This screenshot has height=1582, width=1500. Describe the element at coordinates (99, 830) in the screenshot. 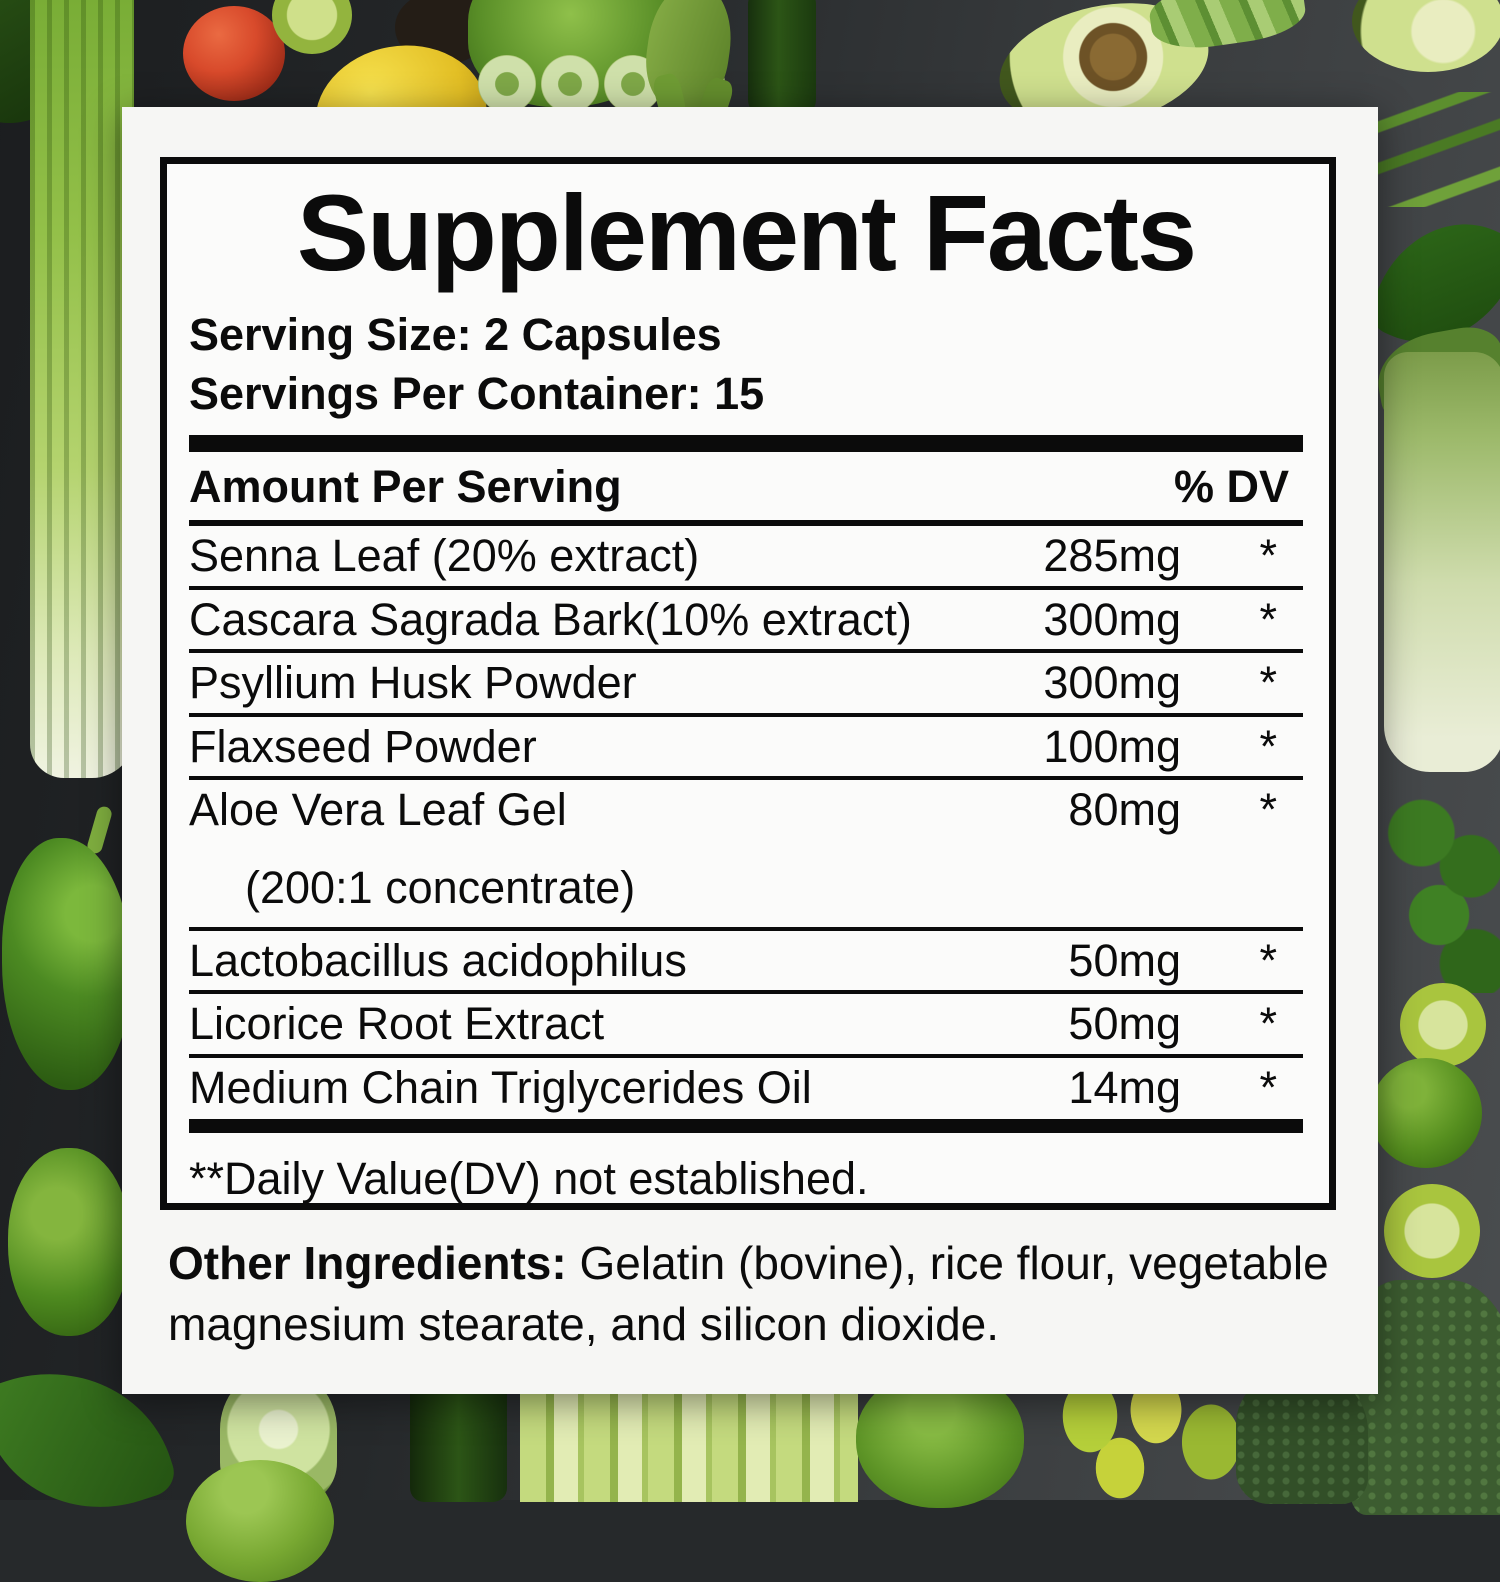

I see `pepper-stem-icon` at that location.